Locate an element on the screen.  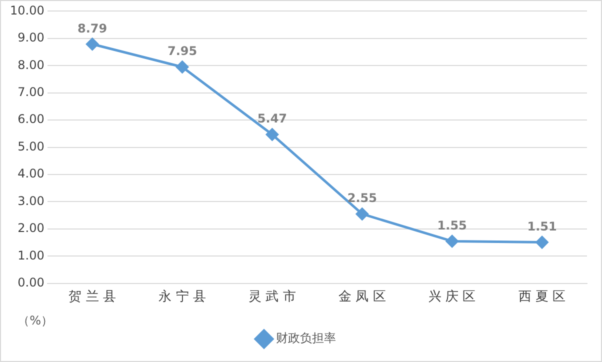
data-label: 1.55 is located at coordinates (452, 225).